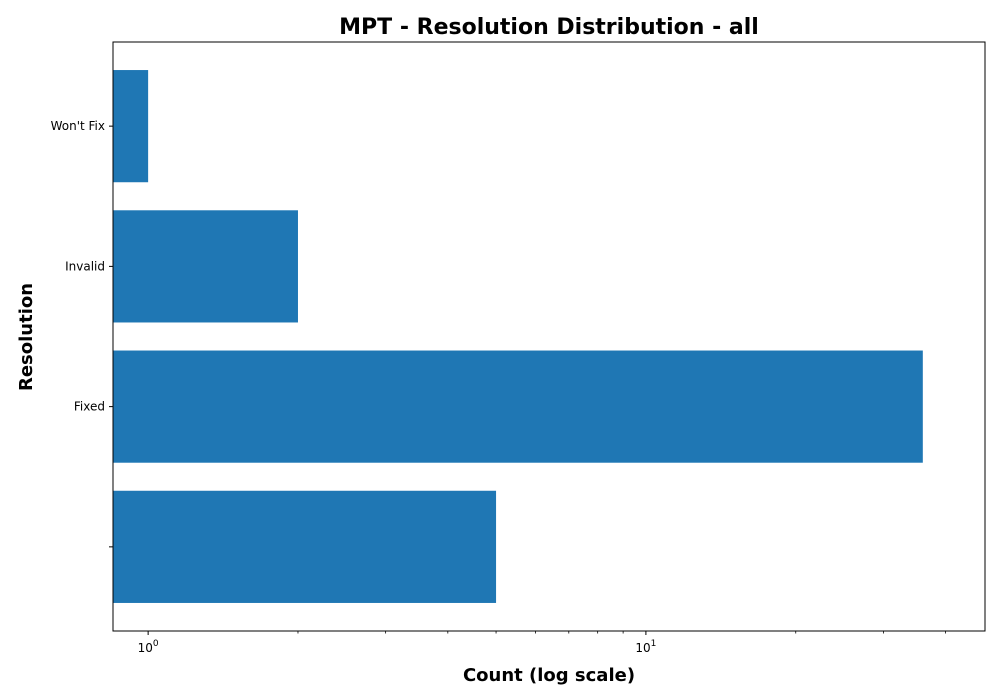 This screenshot has height=700, width=1000. I want to click on y-tick-label-3: Won't Fix, so click(78, 126).